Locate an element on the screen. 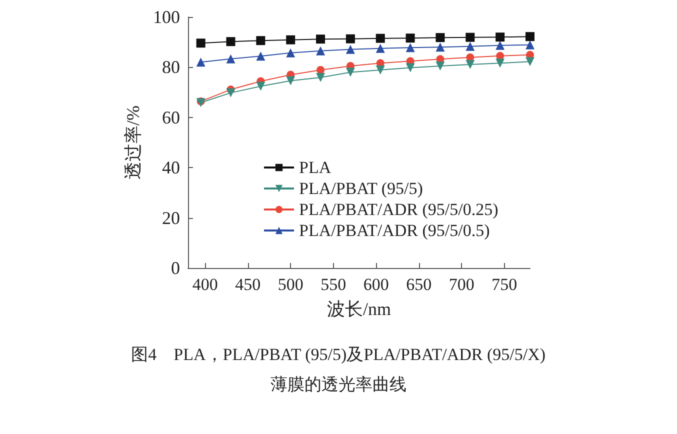  text: 图4 PLA，PLA/PBAT (95/5)及PLA/PBAT/ADR (95/5/X) 薄膜的透光率曲线 is located at coordinates (338, 369).